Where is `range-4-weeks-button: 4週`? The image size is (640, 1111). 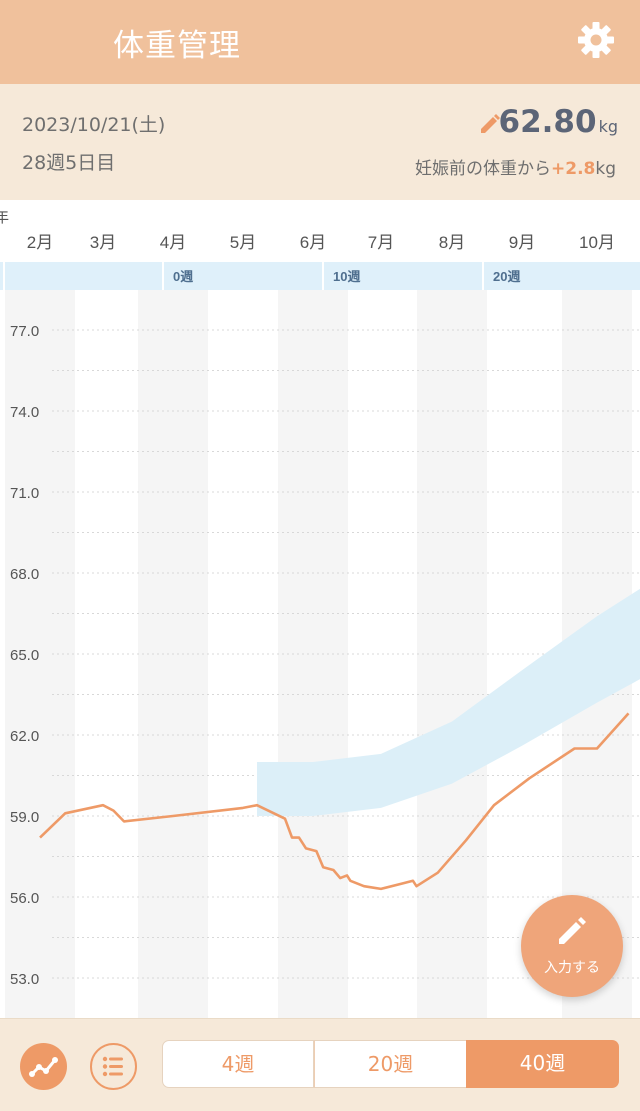
range-4-weeks-button: 4週 is located at coordinates (238, 1064).